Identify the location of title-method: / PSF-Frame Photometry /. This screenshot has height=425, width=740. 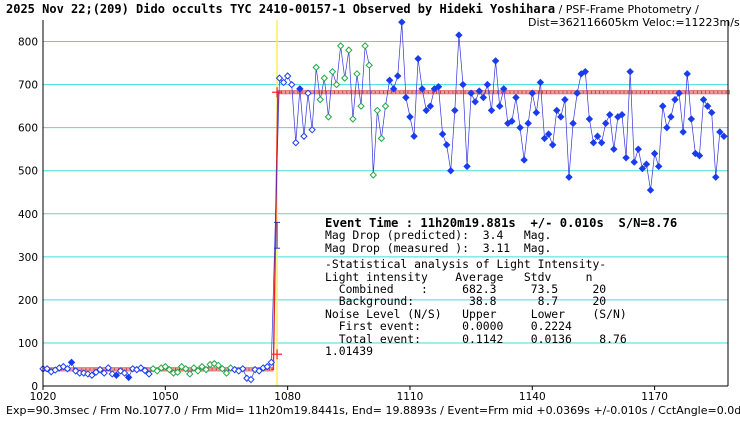
(627, 9).